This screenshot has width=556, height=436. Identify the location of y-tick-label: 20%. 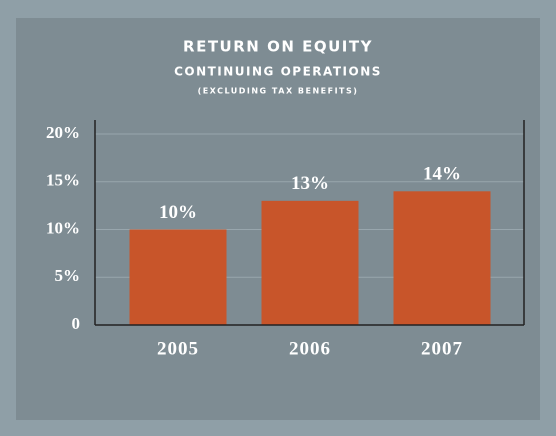
(63, 132).